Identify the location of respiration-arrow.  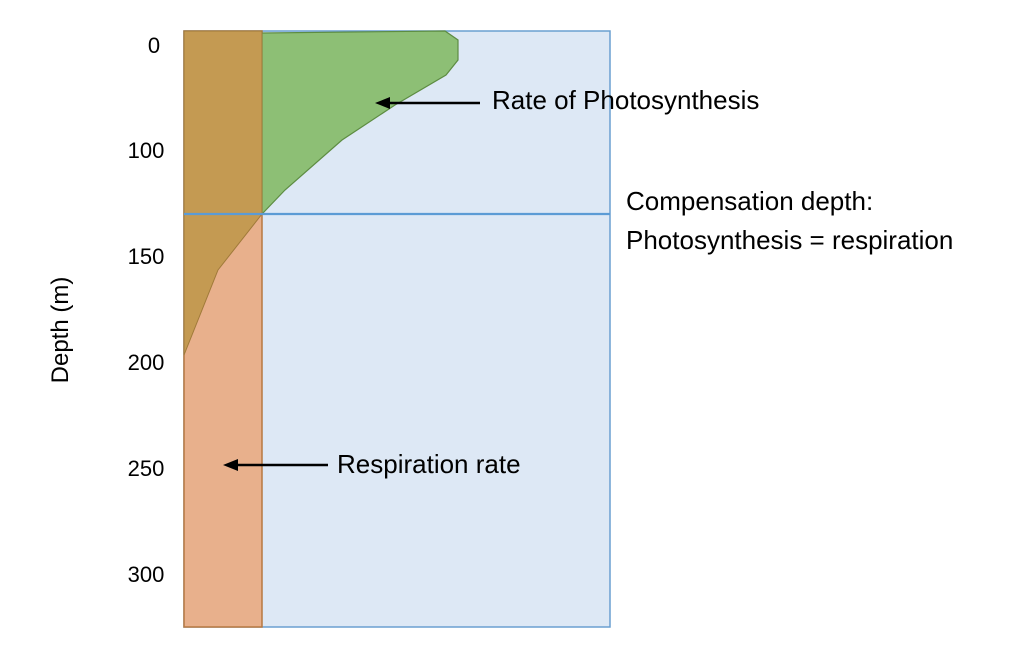
(275, 465).